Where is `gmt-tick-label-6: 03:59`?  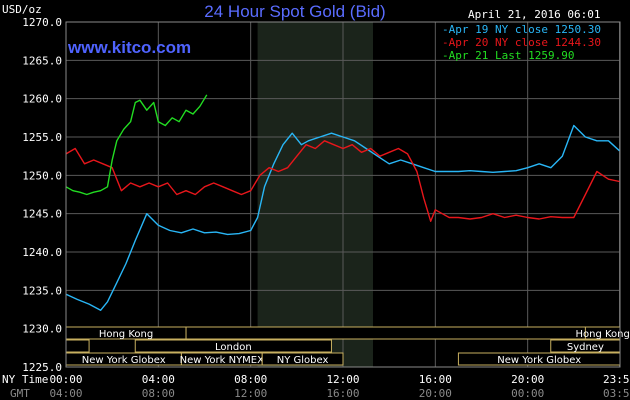 gmt-tick-label-6: 03:59 is located at coordinates (616, 393).